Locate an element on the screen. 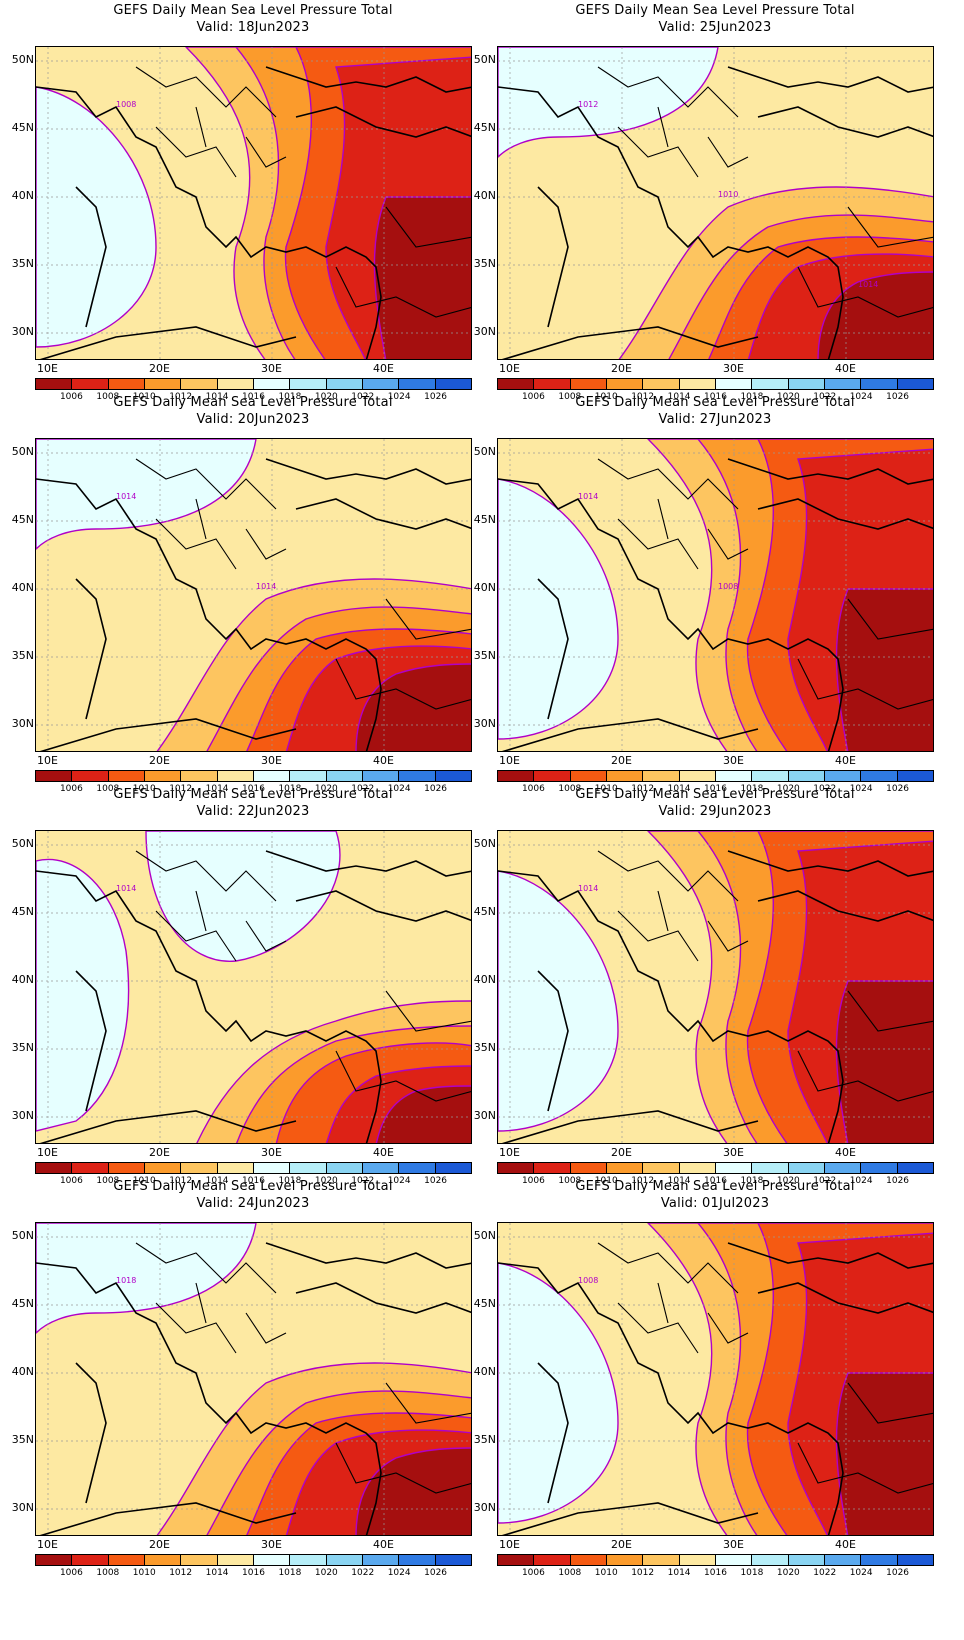 Image resolution: width=964 pixels, height=1640 pixels. contour-label: 1008 is located at coordinates (728, 586).